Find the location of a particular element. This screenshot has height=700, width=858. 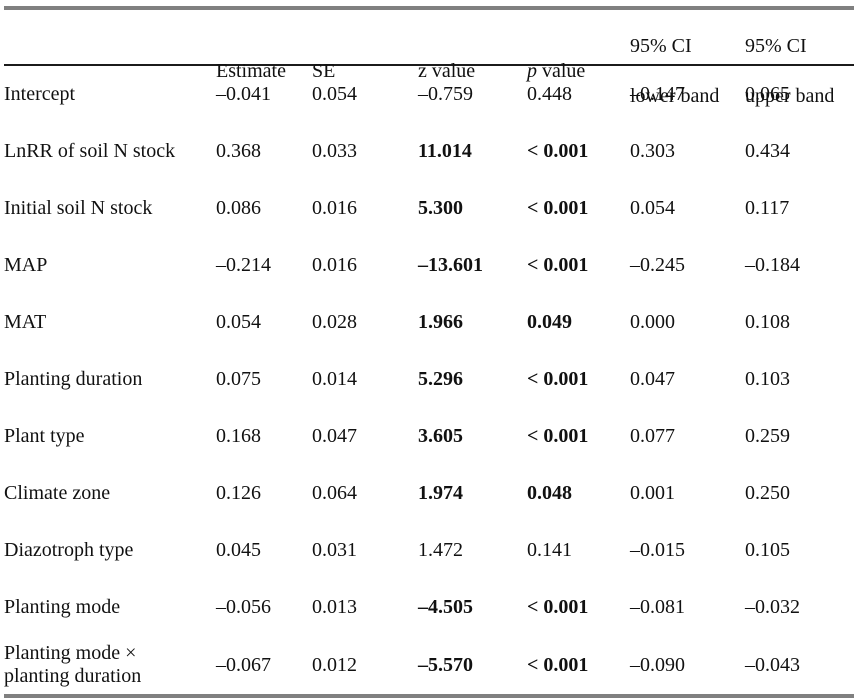

table-bottom-rule is located at coordinates (429, 696).